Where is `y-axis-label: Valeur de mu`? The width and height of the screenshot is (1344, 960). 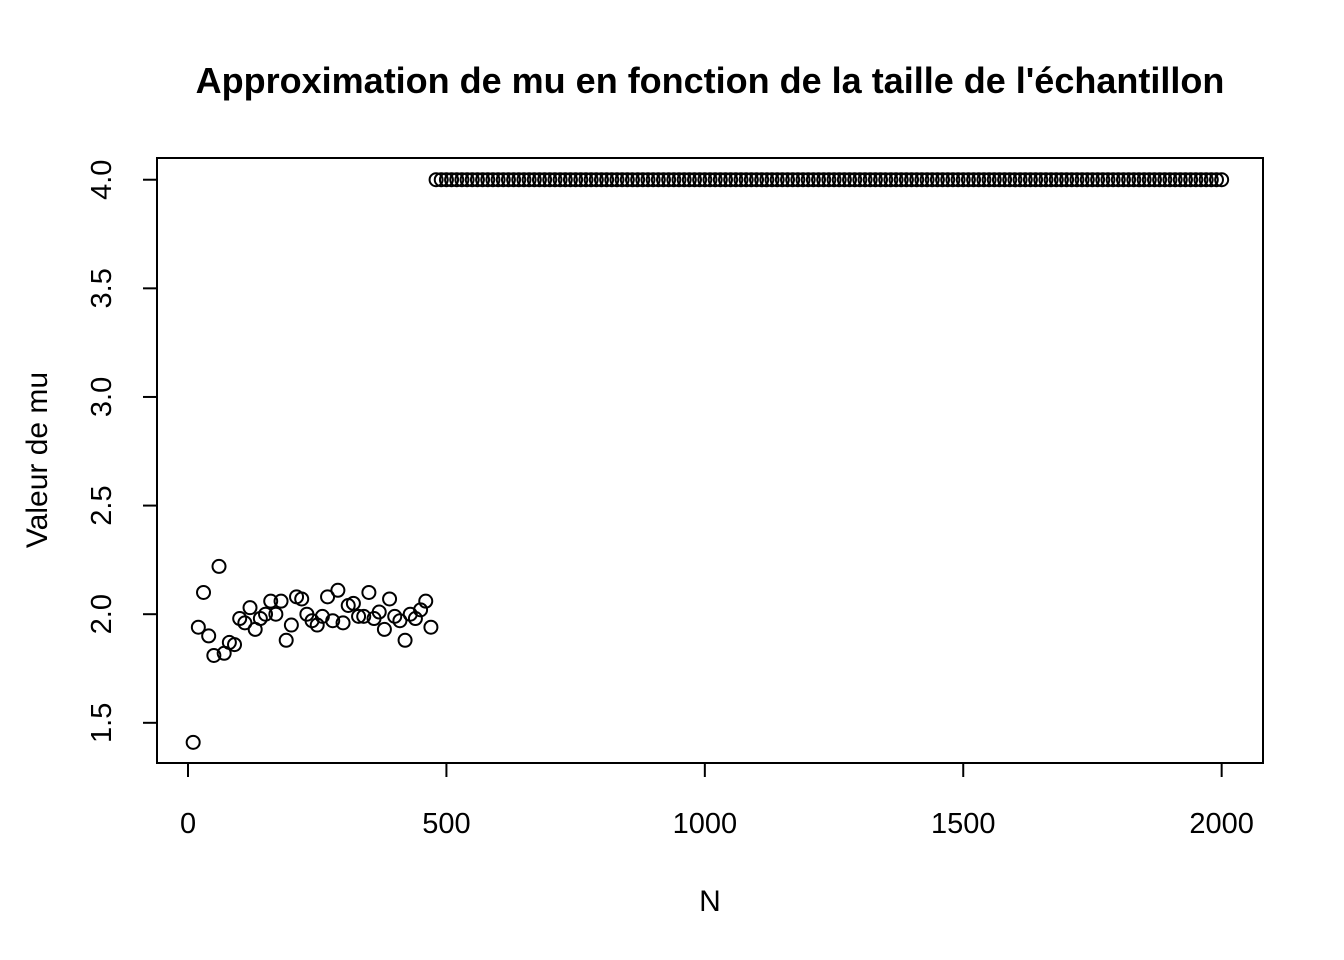 y-axis-label: Valeur de mu is located at coordinates (37, 460).